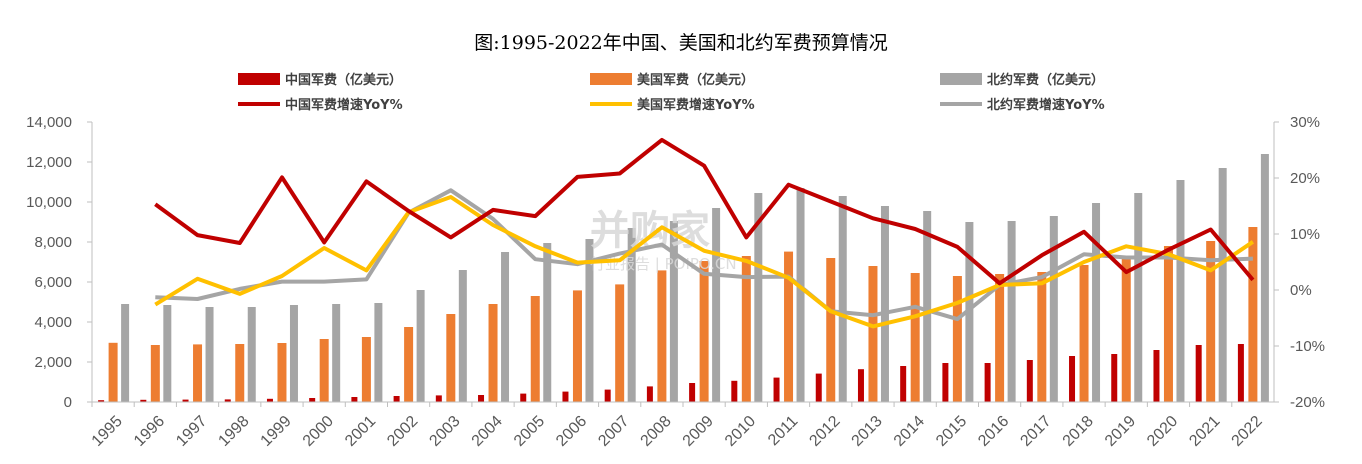  What do you see at coordinates (1305, 178) in the screenshot?
I see `y-right-tick-label: 20%` at bounding box center [1305, 178].